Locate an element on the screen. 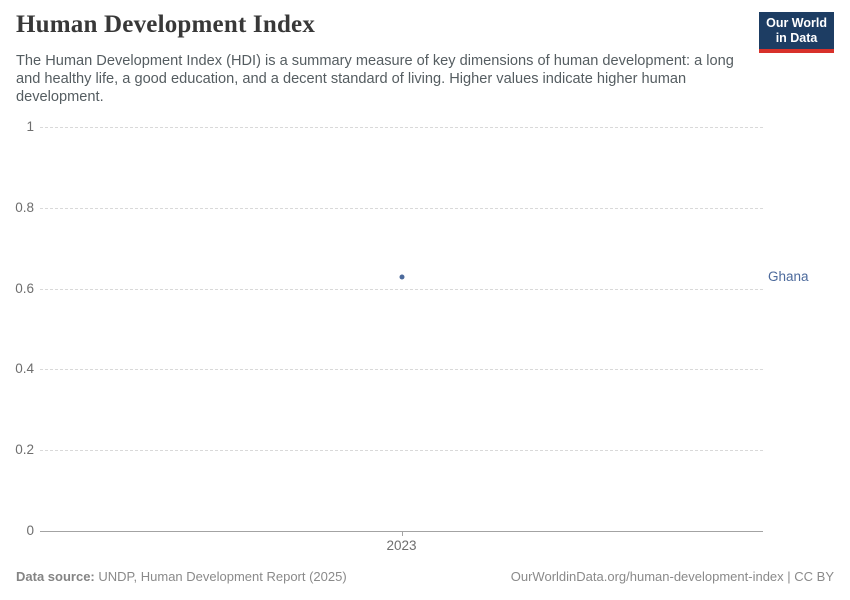  owid-logo-line2: in Data is located at coordinates (796, 37).